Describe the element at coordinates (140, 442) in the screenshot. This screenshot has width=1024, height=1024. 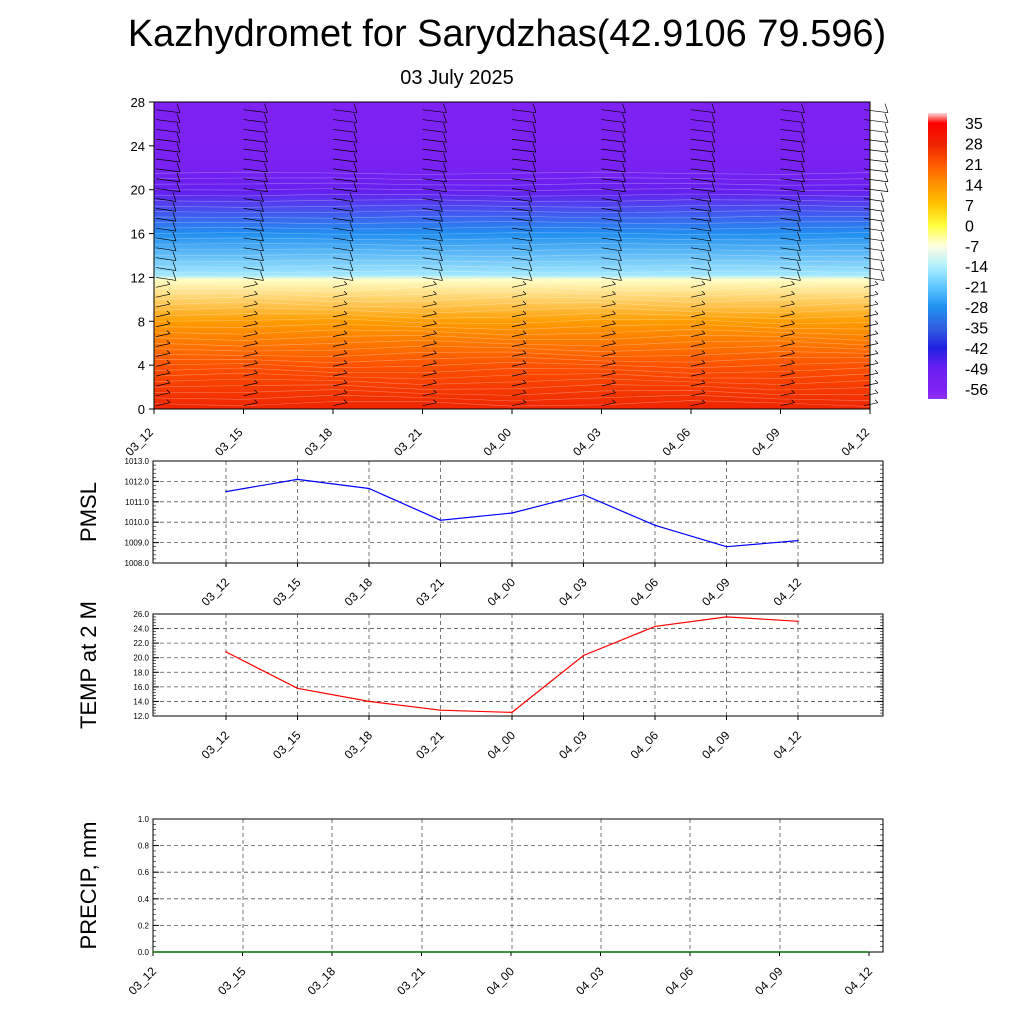
I see `heatmap-x-tick-label: 03_12` at that location.